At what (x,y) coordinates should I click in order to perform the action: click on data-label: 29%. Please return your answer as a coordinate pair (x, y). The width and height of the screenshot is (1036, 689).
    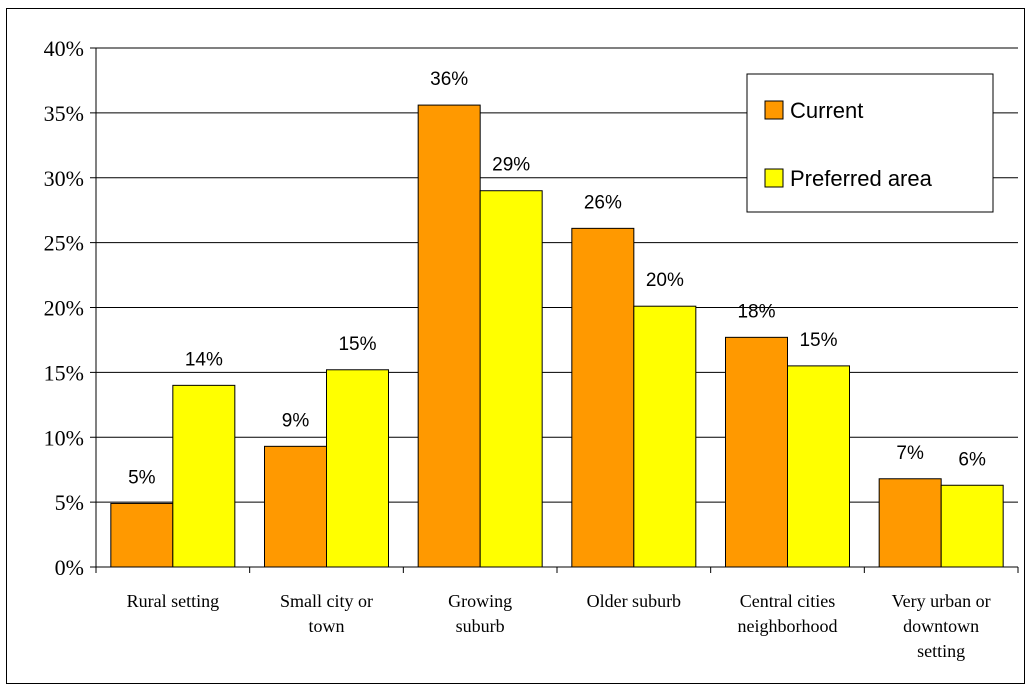
    Looking at the image, I should click on (511, 165).